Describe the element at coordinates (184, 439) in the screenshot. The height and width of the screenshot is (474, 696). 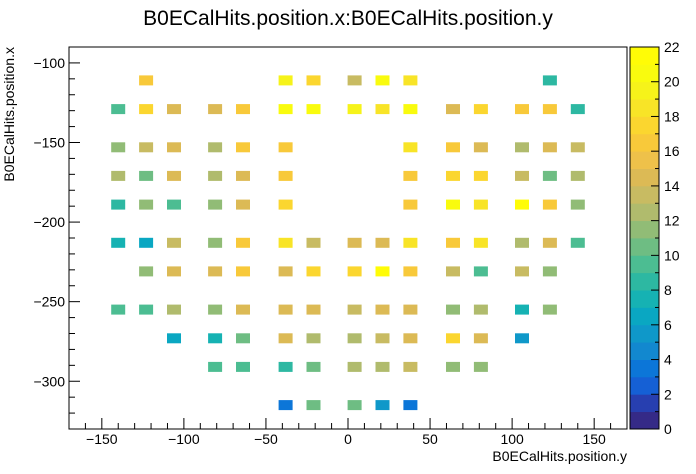
I see `x-tick-label: −100` at that location.